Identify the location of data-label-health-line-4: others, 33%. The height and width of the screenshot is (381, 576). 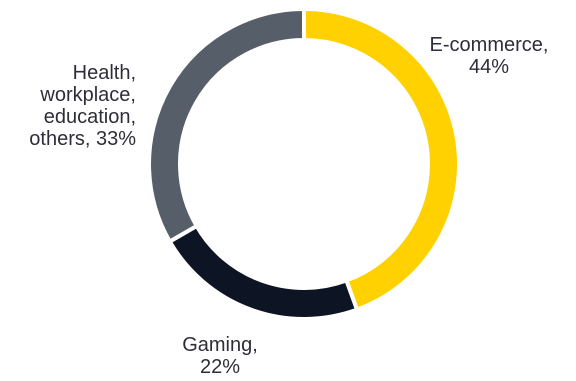
(82, 139).